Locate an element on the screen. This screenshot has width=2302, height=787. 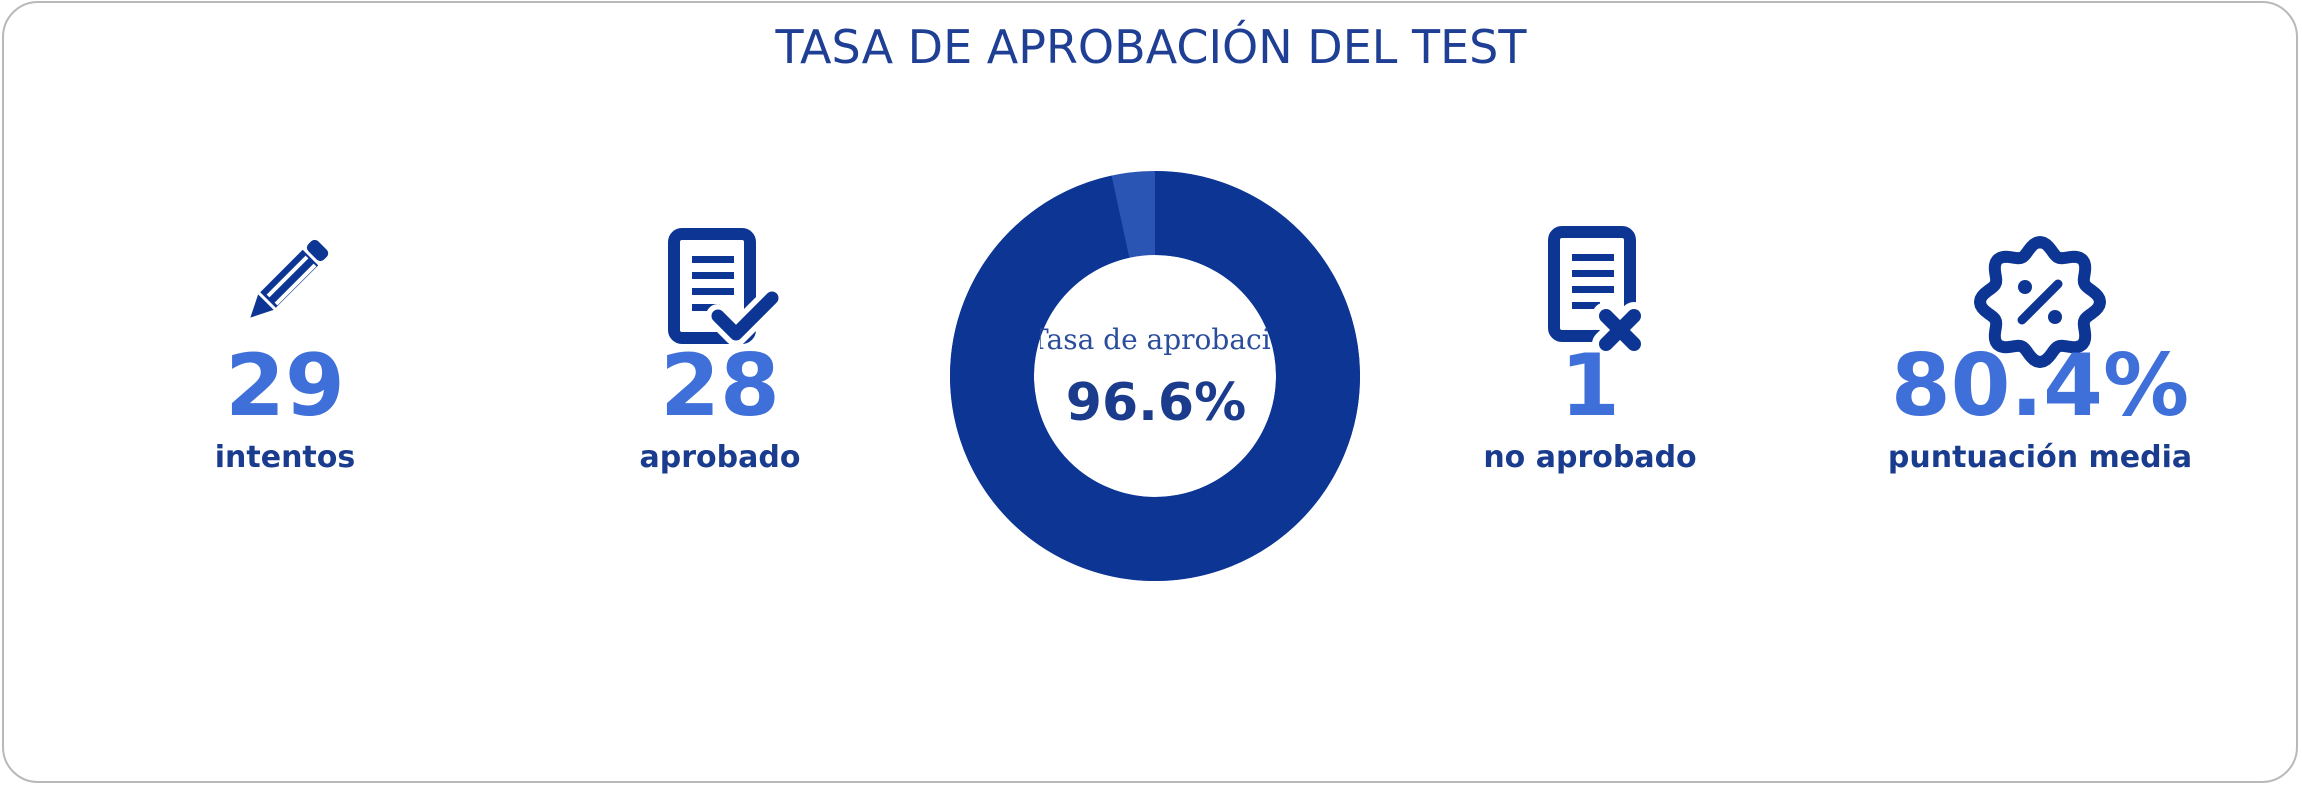
donut-main-arc is located at coordinates (1155, 376).